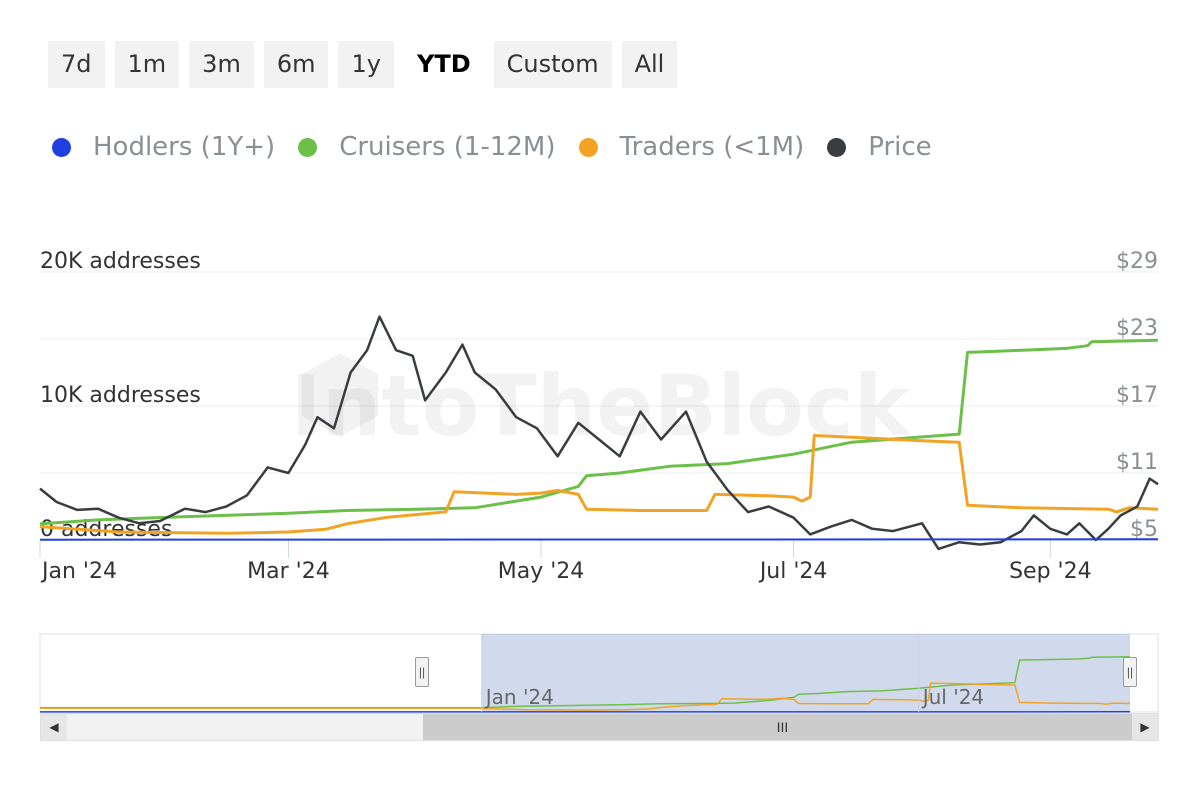 This screenshot has height=800, width=1200. What do you see at coordinates (552, 64) in the screenshot?
I see `range-button-custom: Custom` at bounding box center [552, 64].